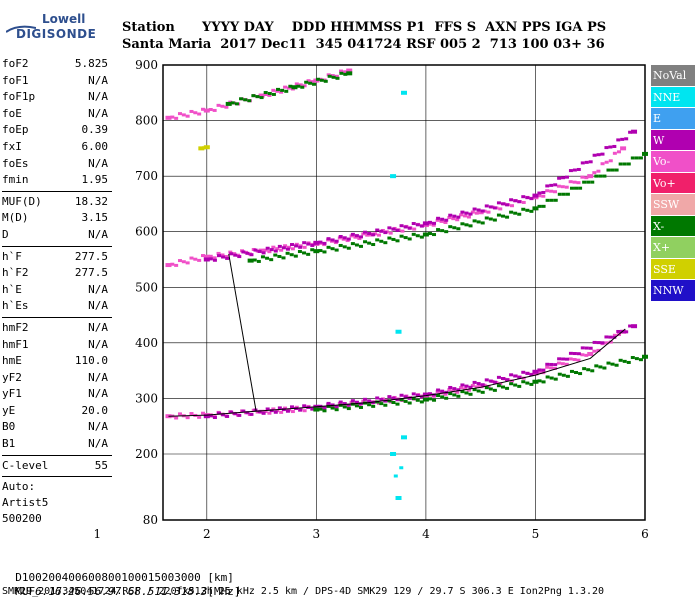  What do you see at coordinates (55, 427) in the screenshot?
I see `param-row-b0: B0 N/A` at bounding box center [55, 427].